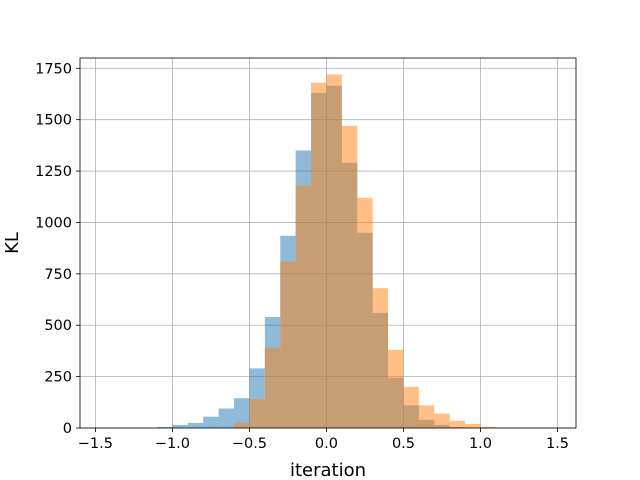 The image size is (640, 480). What do you see at coordinates (95, 444) in the screenshot?
I see `x-tick-label-0: −1.5` at bounding box center [95, 444].